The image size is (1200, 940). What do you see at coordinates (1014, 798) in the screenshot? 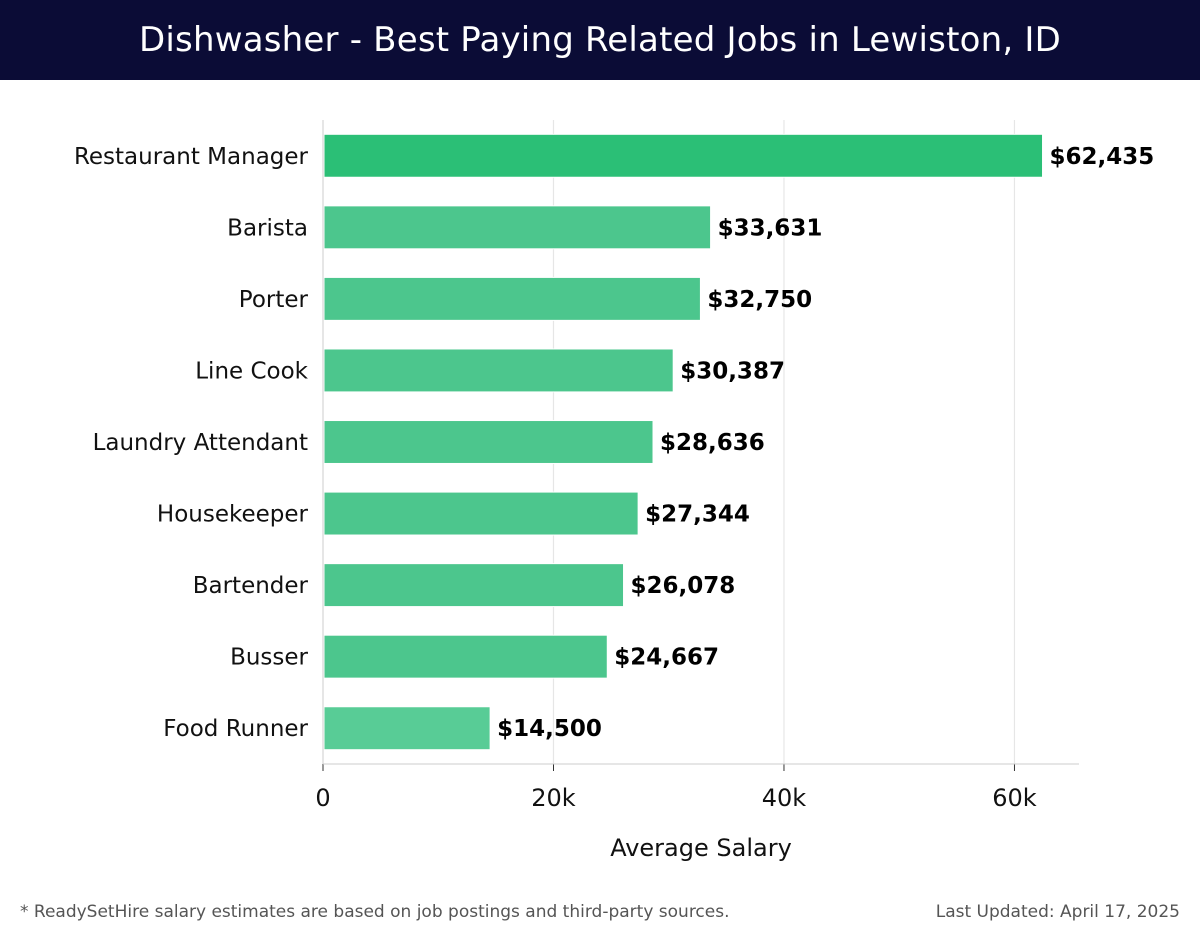
I see `x-tick-label: 60k` at bounding box center [1014, 798].